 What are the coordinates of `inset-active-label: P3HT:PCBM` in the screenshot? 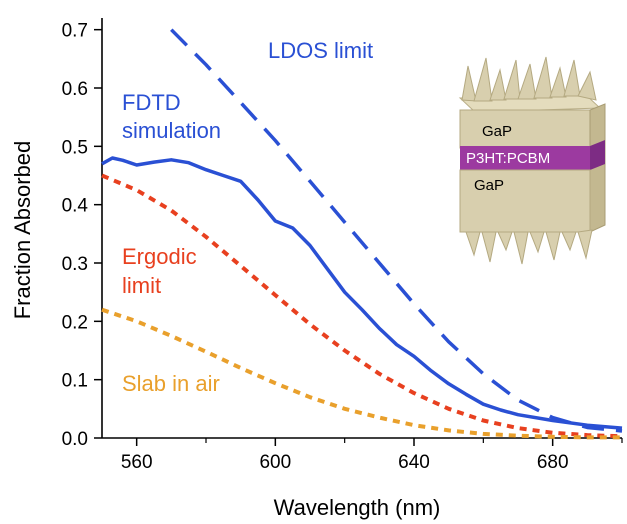 It's located at (508, 158).